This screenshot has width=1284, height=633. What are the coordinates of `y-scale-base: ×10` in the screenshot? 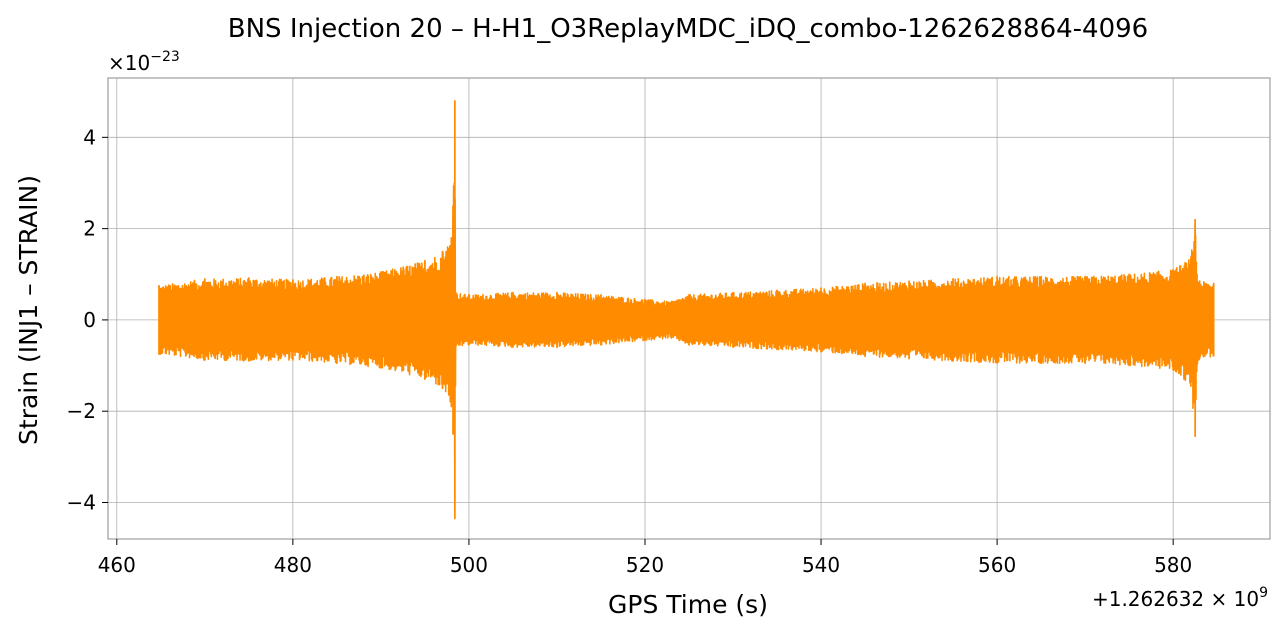 It's located at (129, 63).